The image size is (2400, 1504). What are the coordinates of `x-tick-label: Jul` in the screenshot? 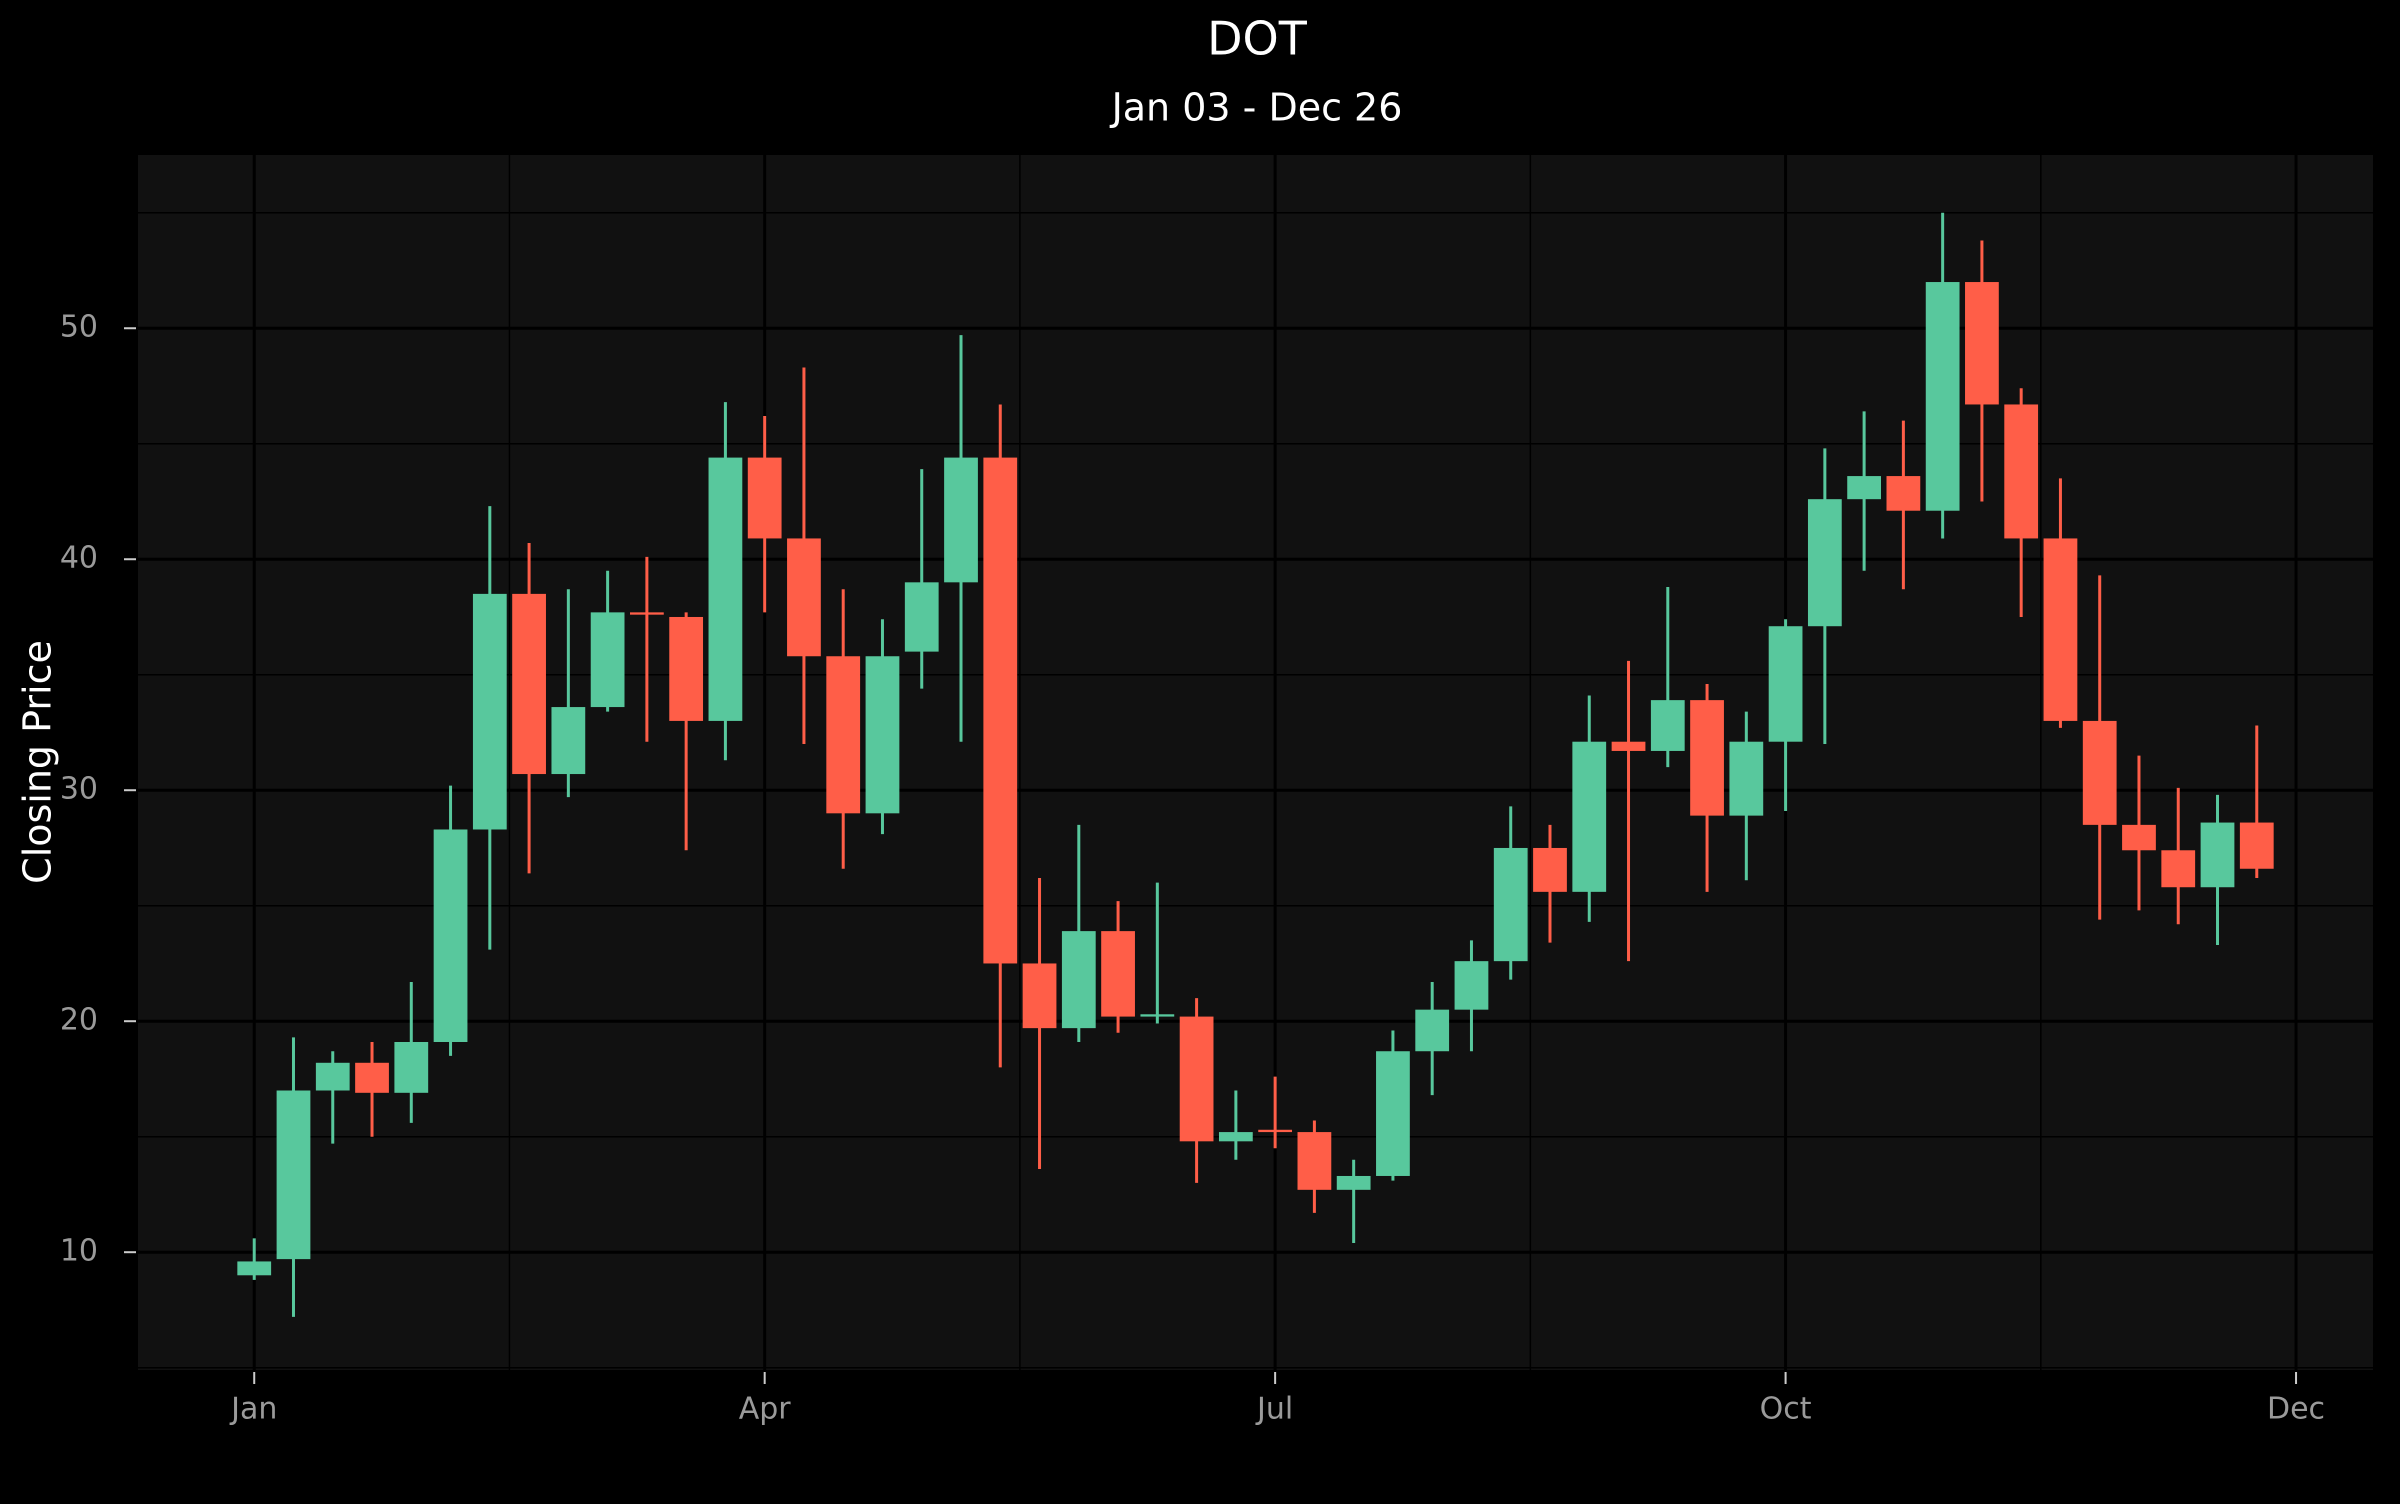 It's located at (1274, 1409).